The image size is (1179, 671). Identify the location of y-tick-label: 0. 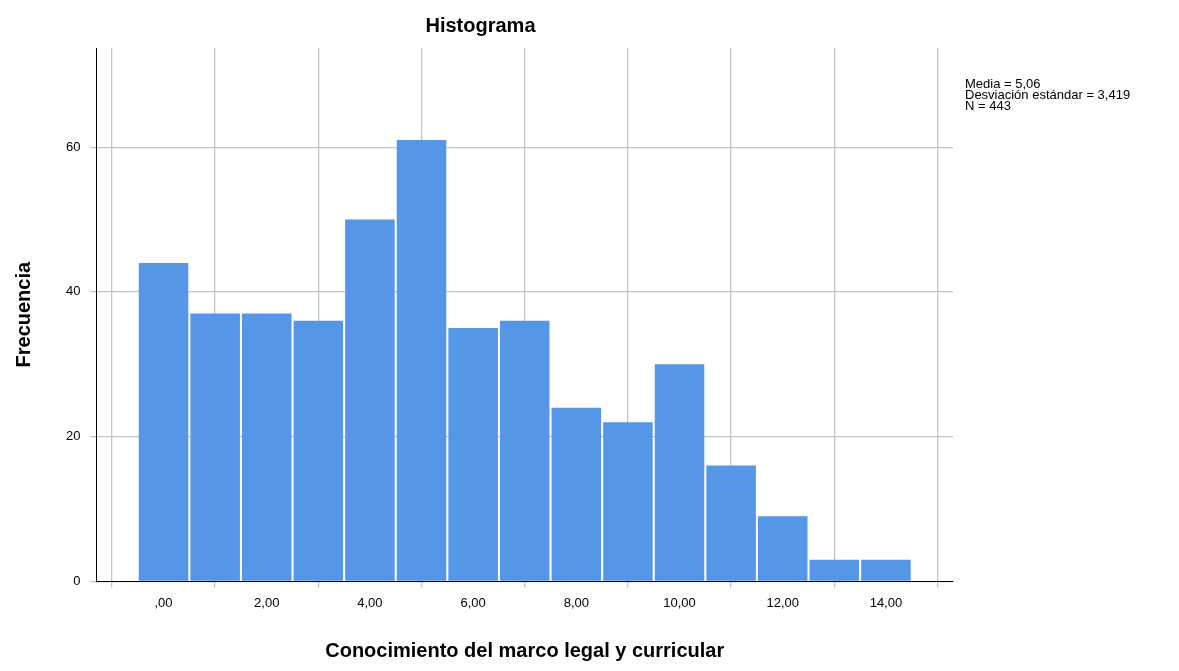
(77, 580).